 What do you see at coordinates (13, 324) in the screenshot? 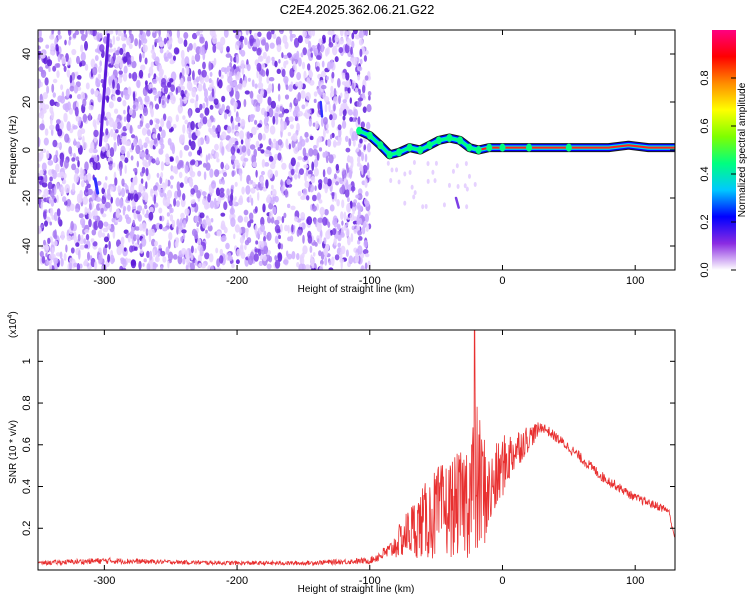
I see `snr-scale-label: (x104)` at bounding box center [13, 324].